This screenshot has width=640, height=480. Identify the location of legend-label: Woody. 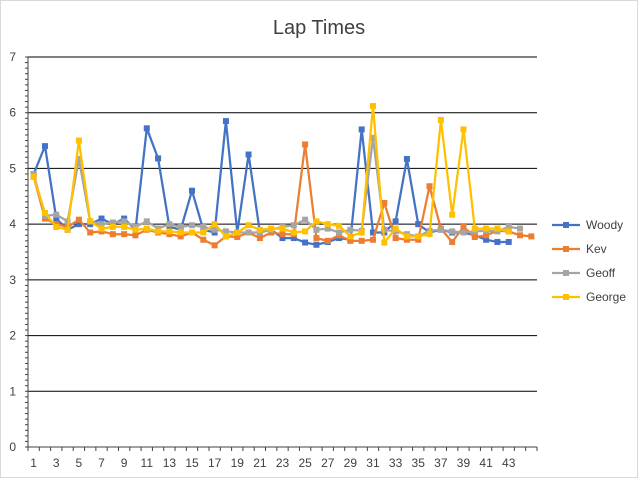
(604, 225).